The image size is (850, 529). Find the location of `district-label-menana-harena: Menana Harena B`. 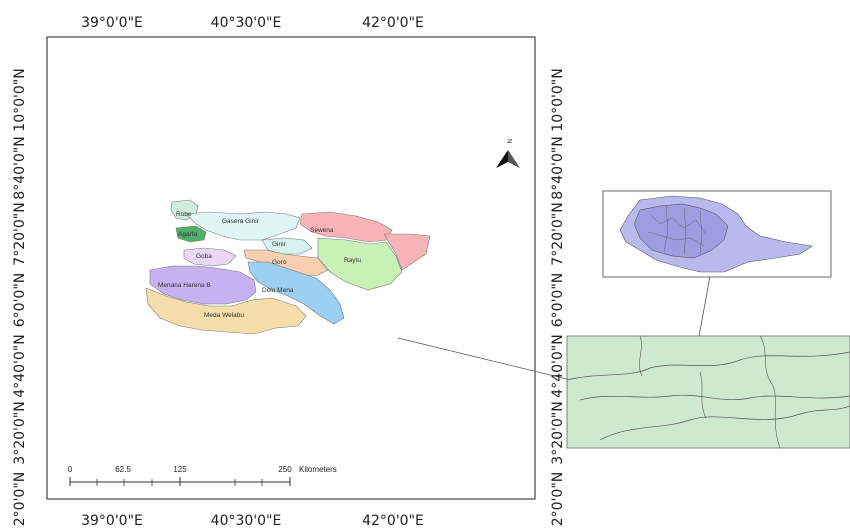

district-label-menana-harena: Menana Harena B is located at coordinates (184, 285).